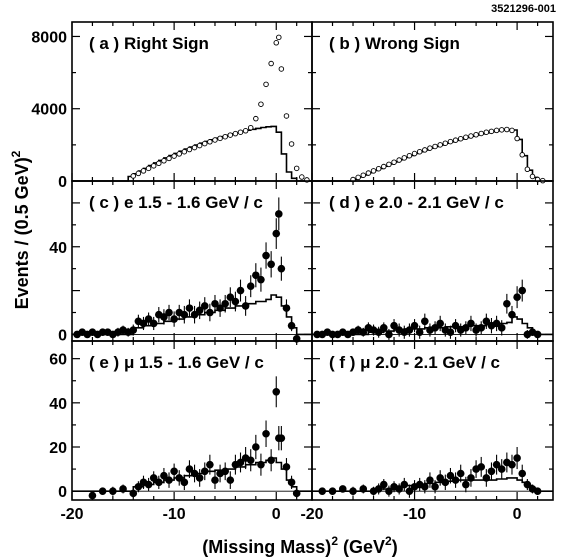  I want to click on x-axis-label-close: ), so click(395, 547).